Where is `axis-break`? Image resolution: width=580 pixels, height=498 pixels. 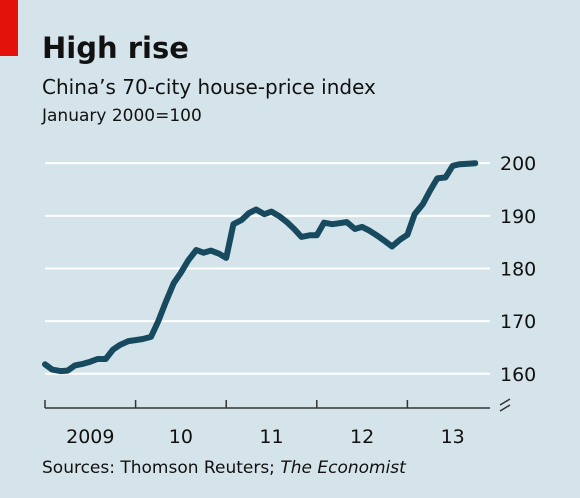 axis-break is located at coordinates (505, 405).